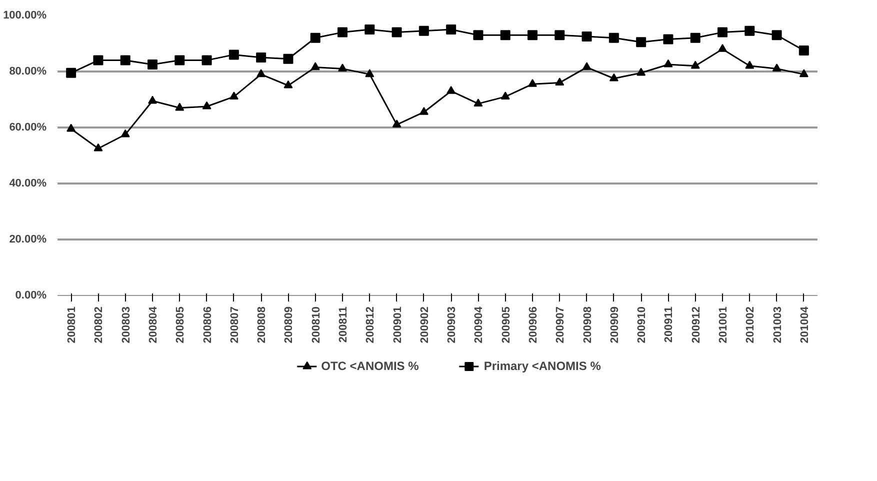 Image resolution: width=877 pixels, height=481 pixels. What do you see at coordinates (370, 366) in the screenshot?
I see `legend-label: OTC <ANOMIS %` at bounding box center [370, 366].